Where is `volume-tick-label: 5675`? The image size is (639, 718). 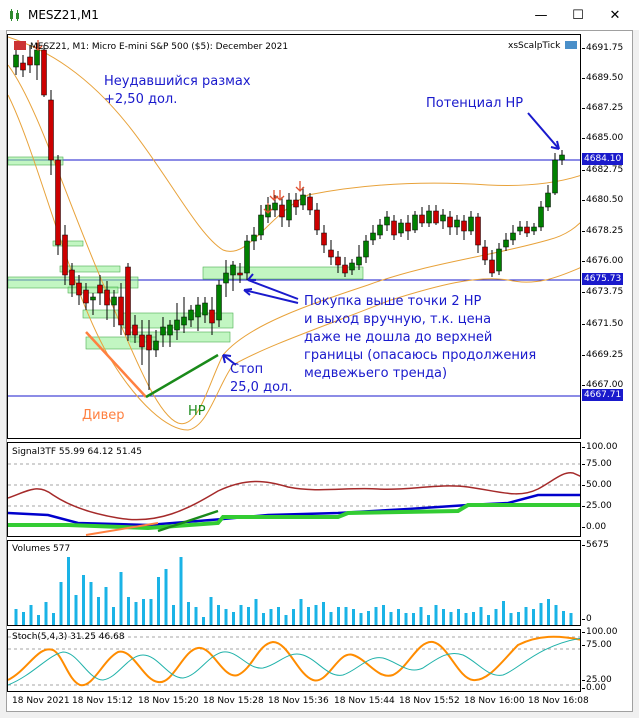
volume-tick-label: 5675 is located at coordinates (595, 545).